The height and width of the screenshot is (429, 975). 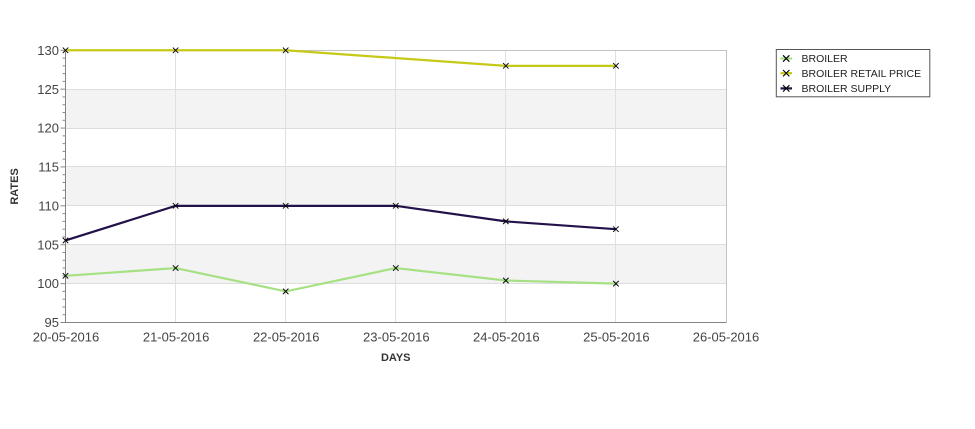 What do you see at coordinates (726, 337) in the screenshot?
I see `svg-text: 26-05-2016` at bounding box center [726, 337].